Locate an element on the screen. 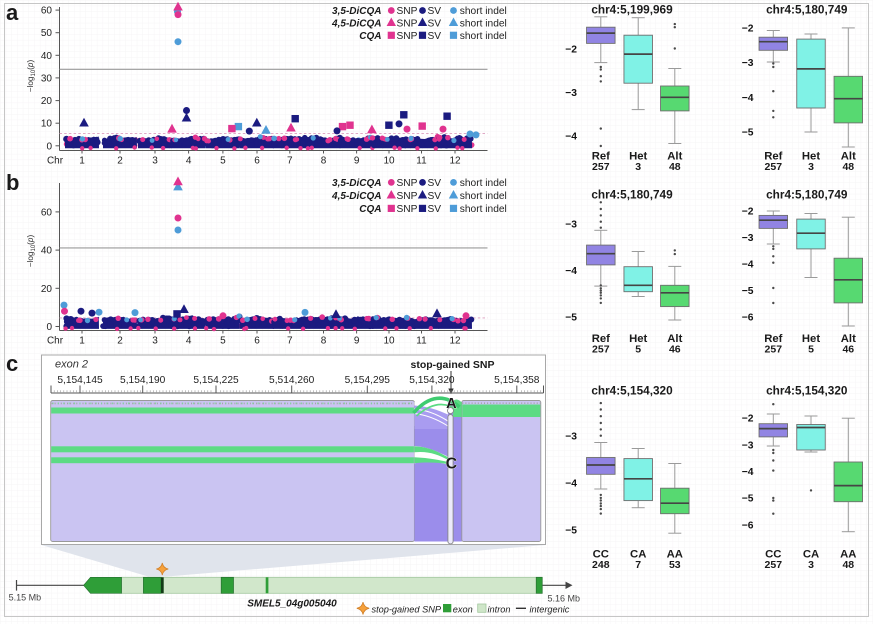 This screenshot has height=624, width=873. svg-text: intergenic is located at coordinates (550, 610).